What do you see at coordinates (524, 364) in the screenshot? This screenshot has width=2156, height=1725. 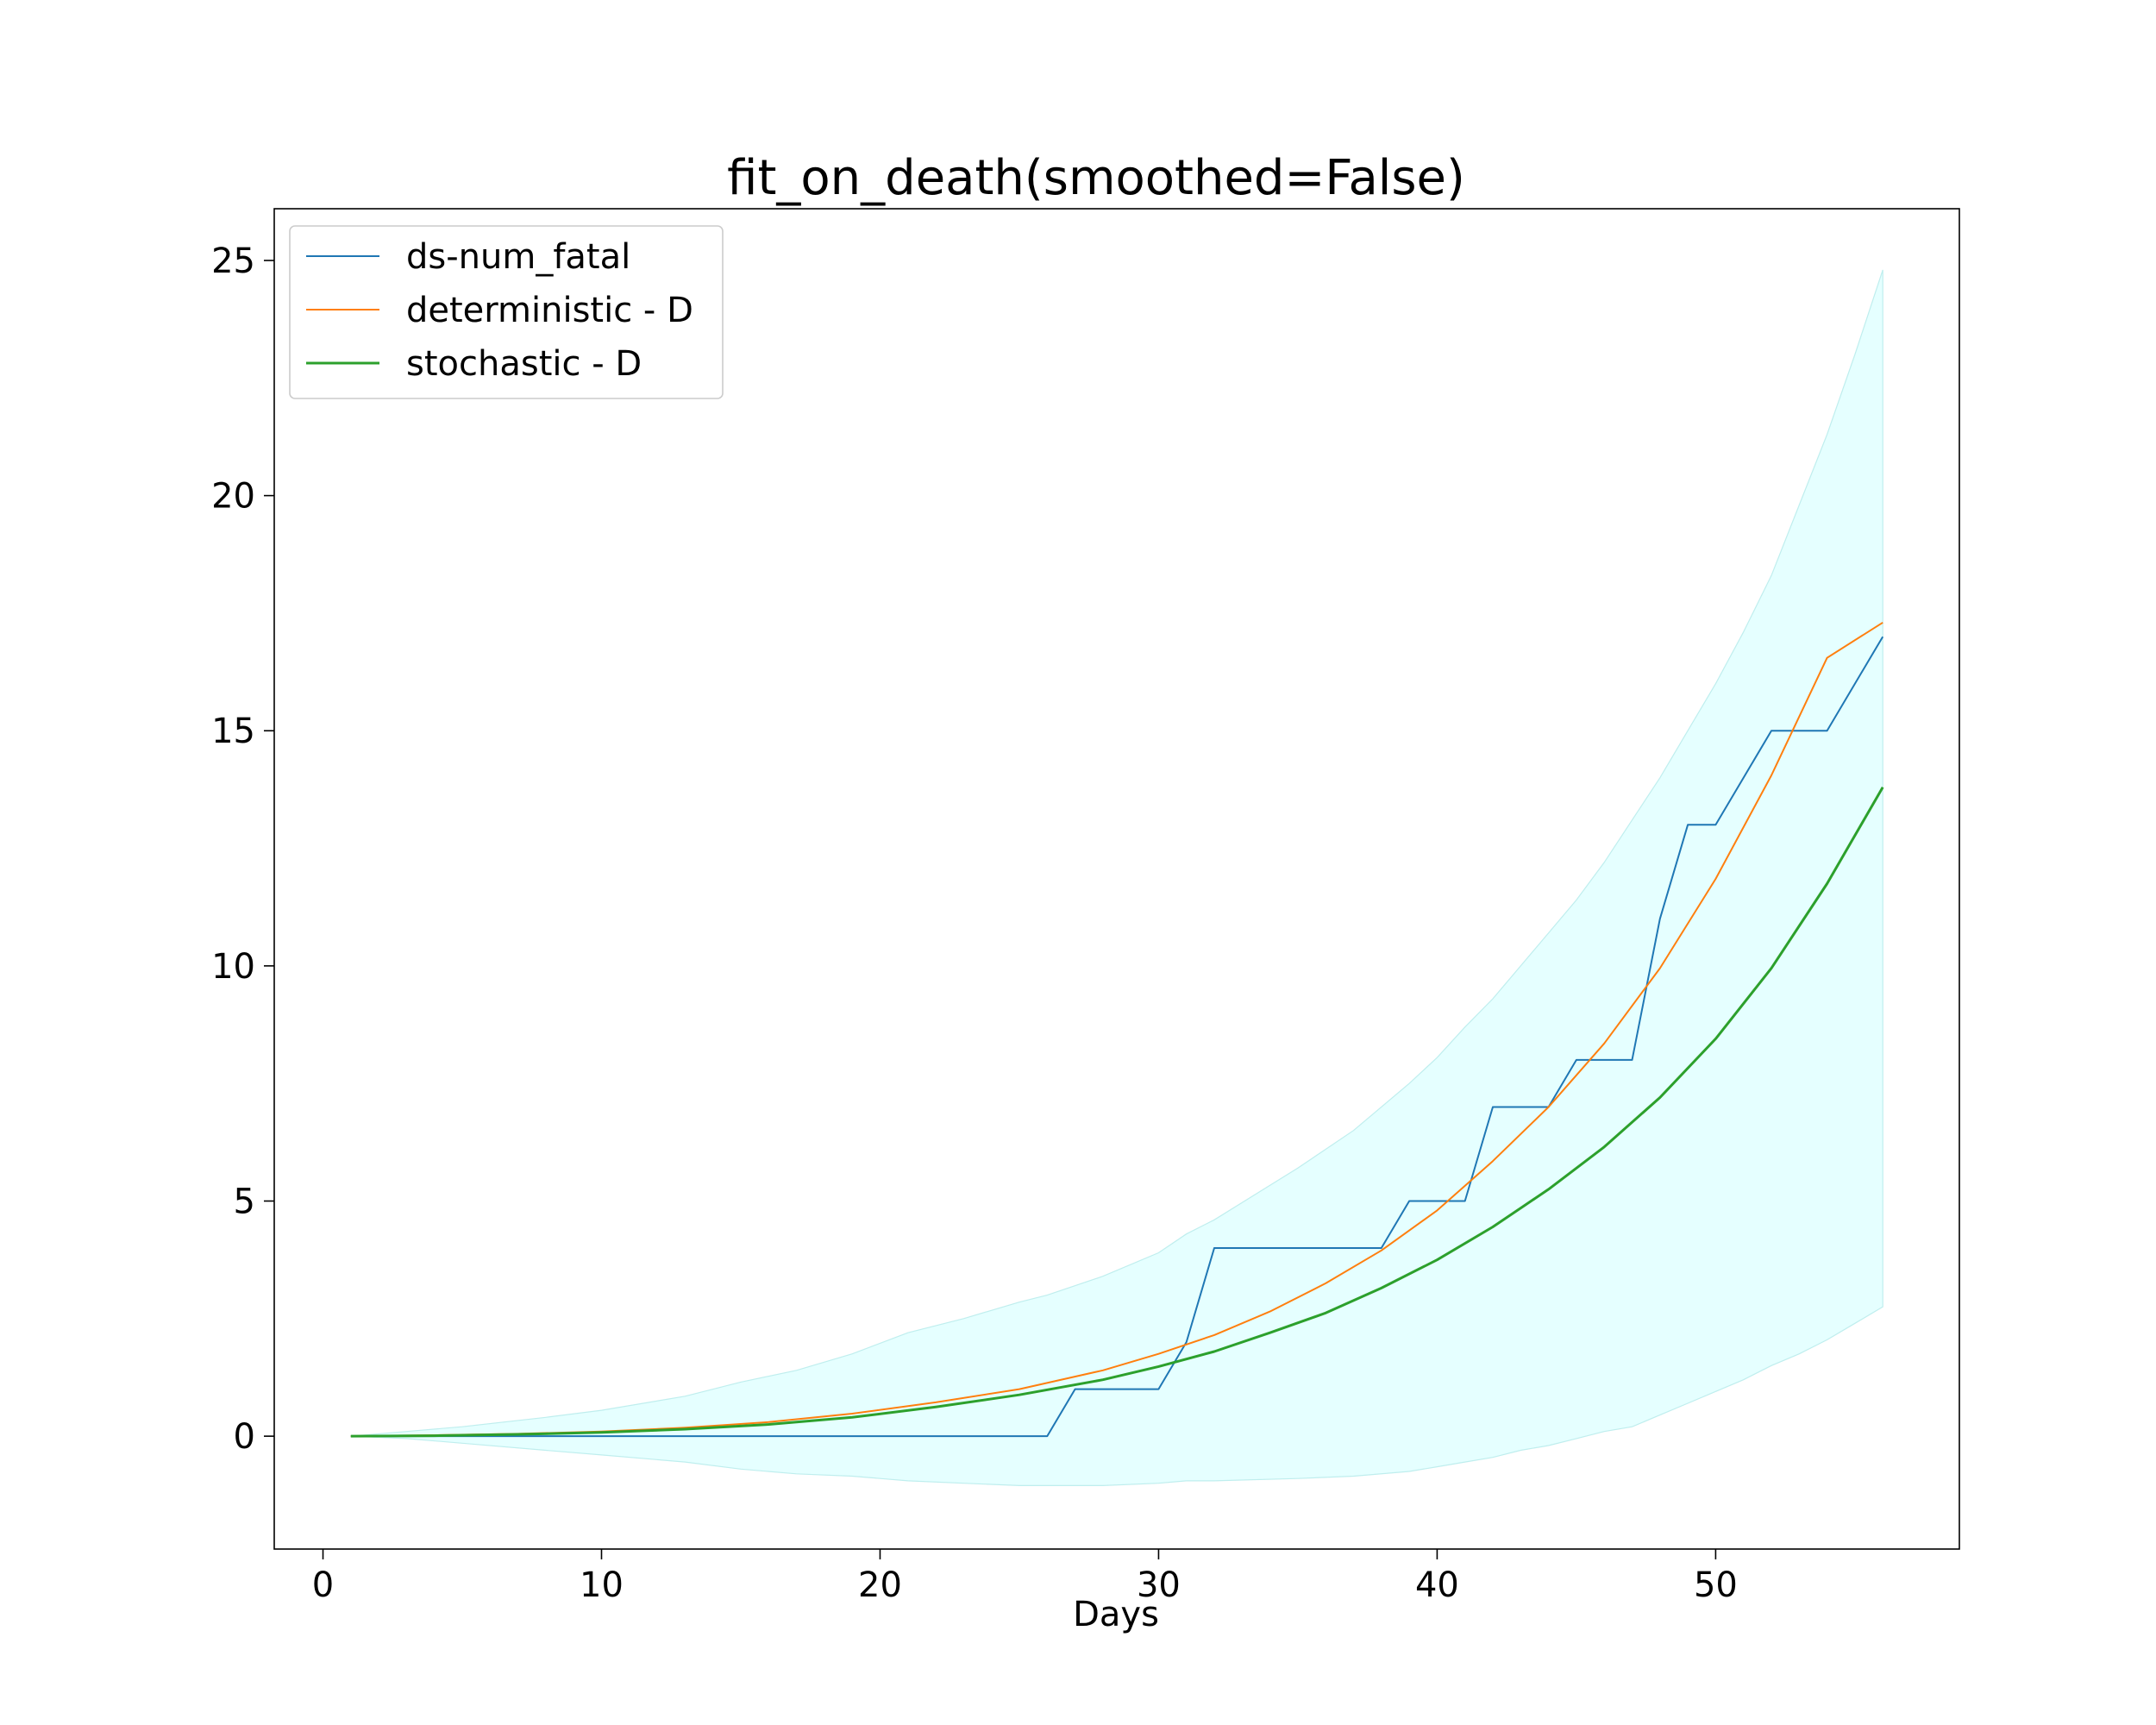 I see `legend-label-stochastic: stochastic - D` at bounding box center [524, 364].